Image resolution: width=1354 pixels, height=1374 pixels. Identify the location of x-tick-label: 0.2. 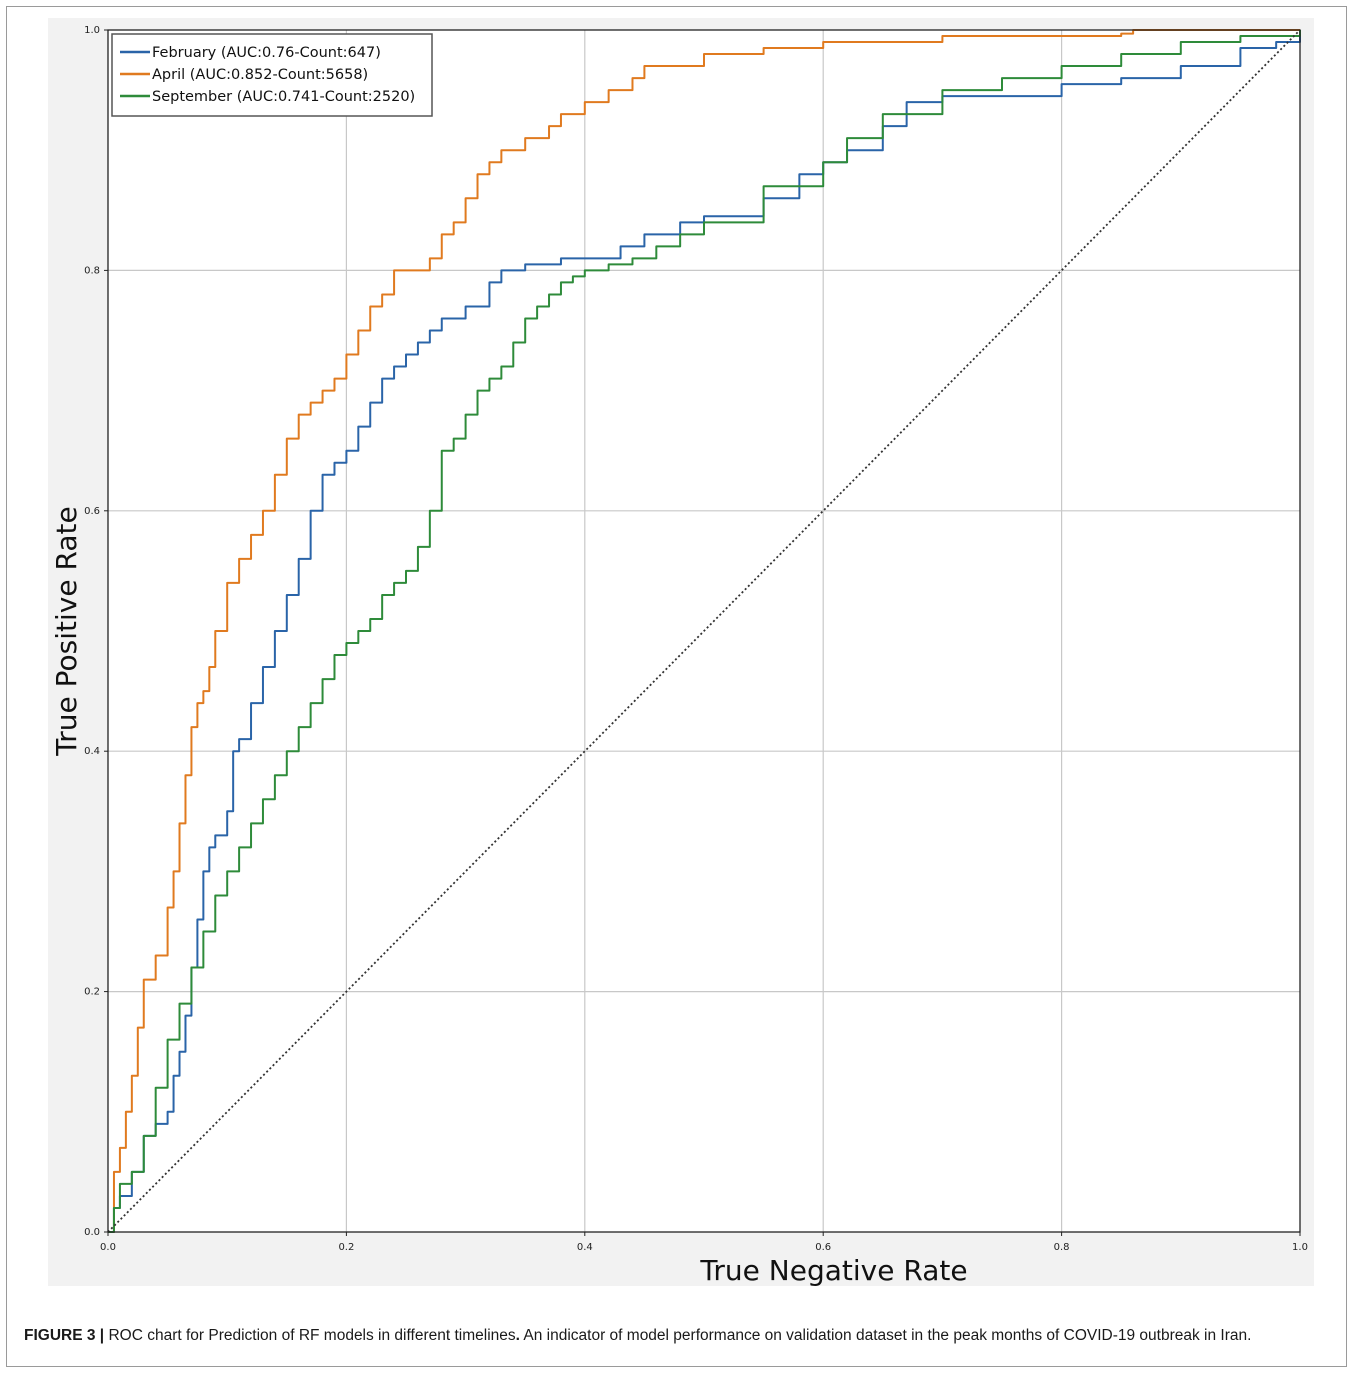
(346, 1247).